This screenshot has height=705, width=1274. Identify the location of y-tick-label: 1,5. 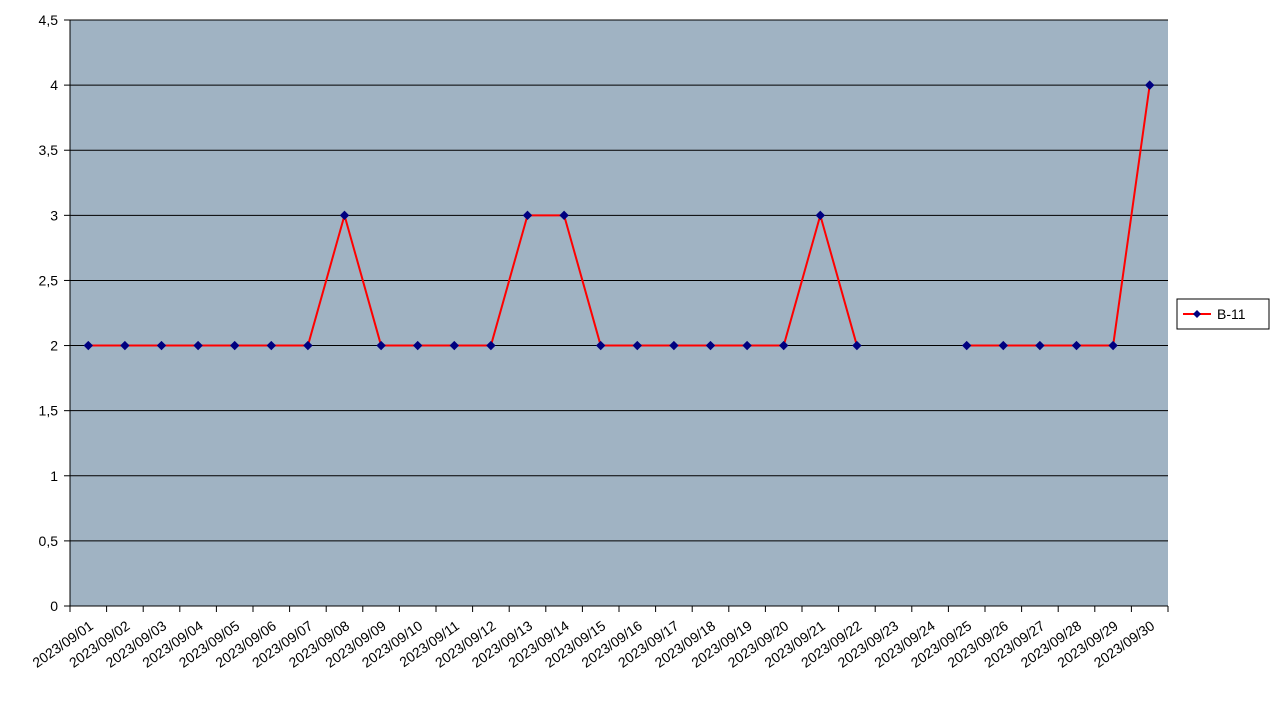
(49, 411).